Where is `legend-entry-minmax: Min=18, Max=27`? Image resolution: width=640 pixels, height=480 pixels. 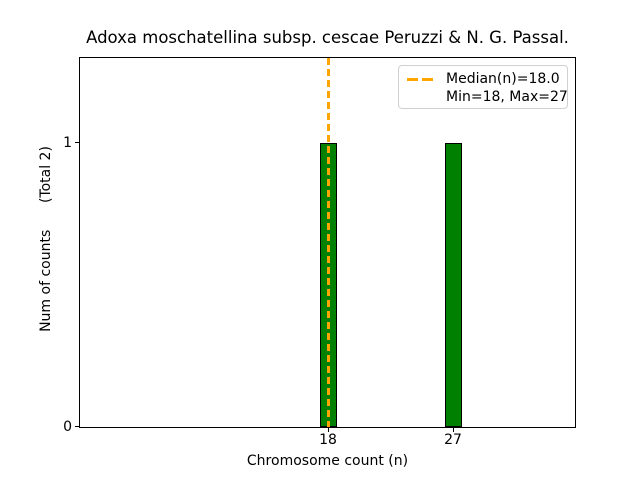
legend-entry-minmax: Min=18, Max=27 is located at coordinates (507, 97).